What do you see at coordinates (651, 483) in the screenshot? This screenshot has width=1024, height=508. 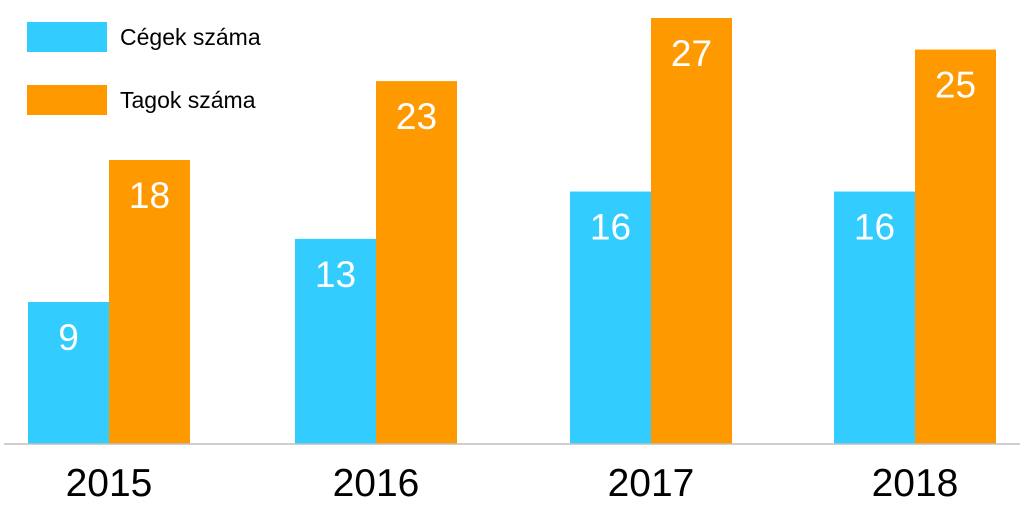 I see `x-tick-label-2017: 2017` at bounding box center [651, 483].